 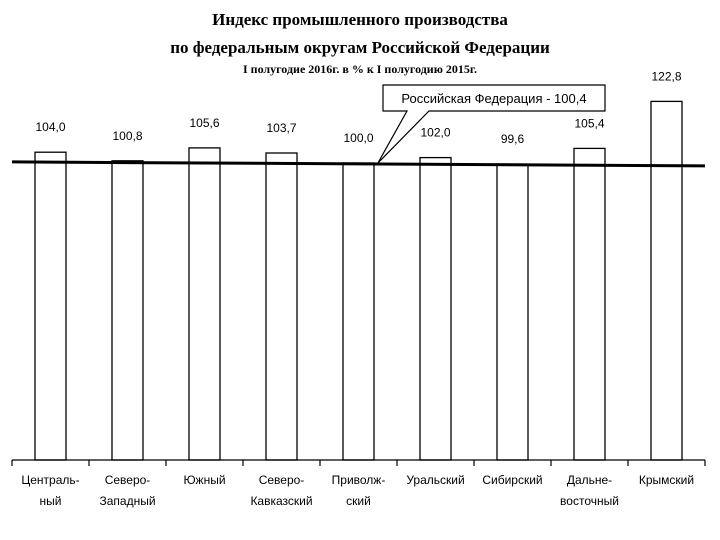 I want to click on category-label-2-0: Южный, so click(x=204, y=480).